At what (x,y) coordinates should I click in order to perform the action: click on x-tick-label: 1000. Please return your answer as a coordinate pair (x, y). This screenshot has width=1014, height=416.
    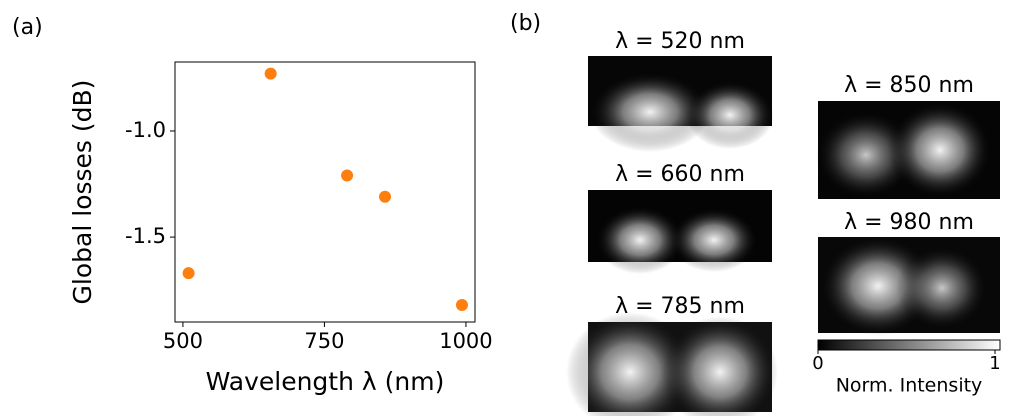
    Looking at the image, I should click on (465, 341).